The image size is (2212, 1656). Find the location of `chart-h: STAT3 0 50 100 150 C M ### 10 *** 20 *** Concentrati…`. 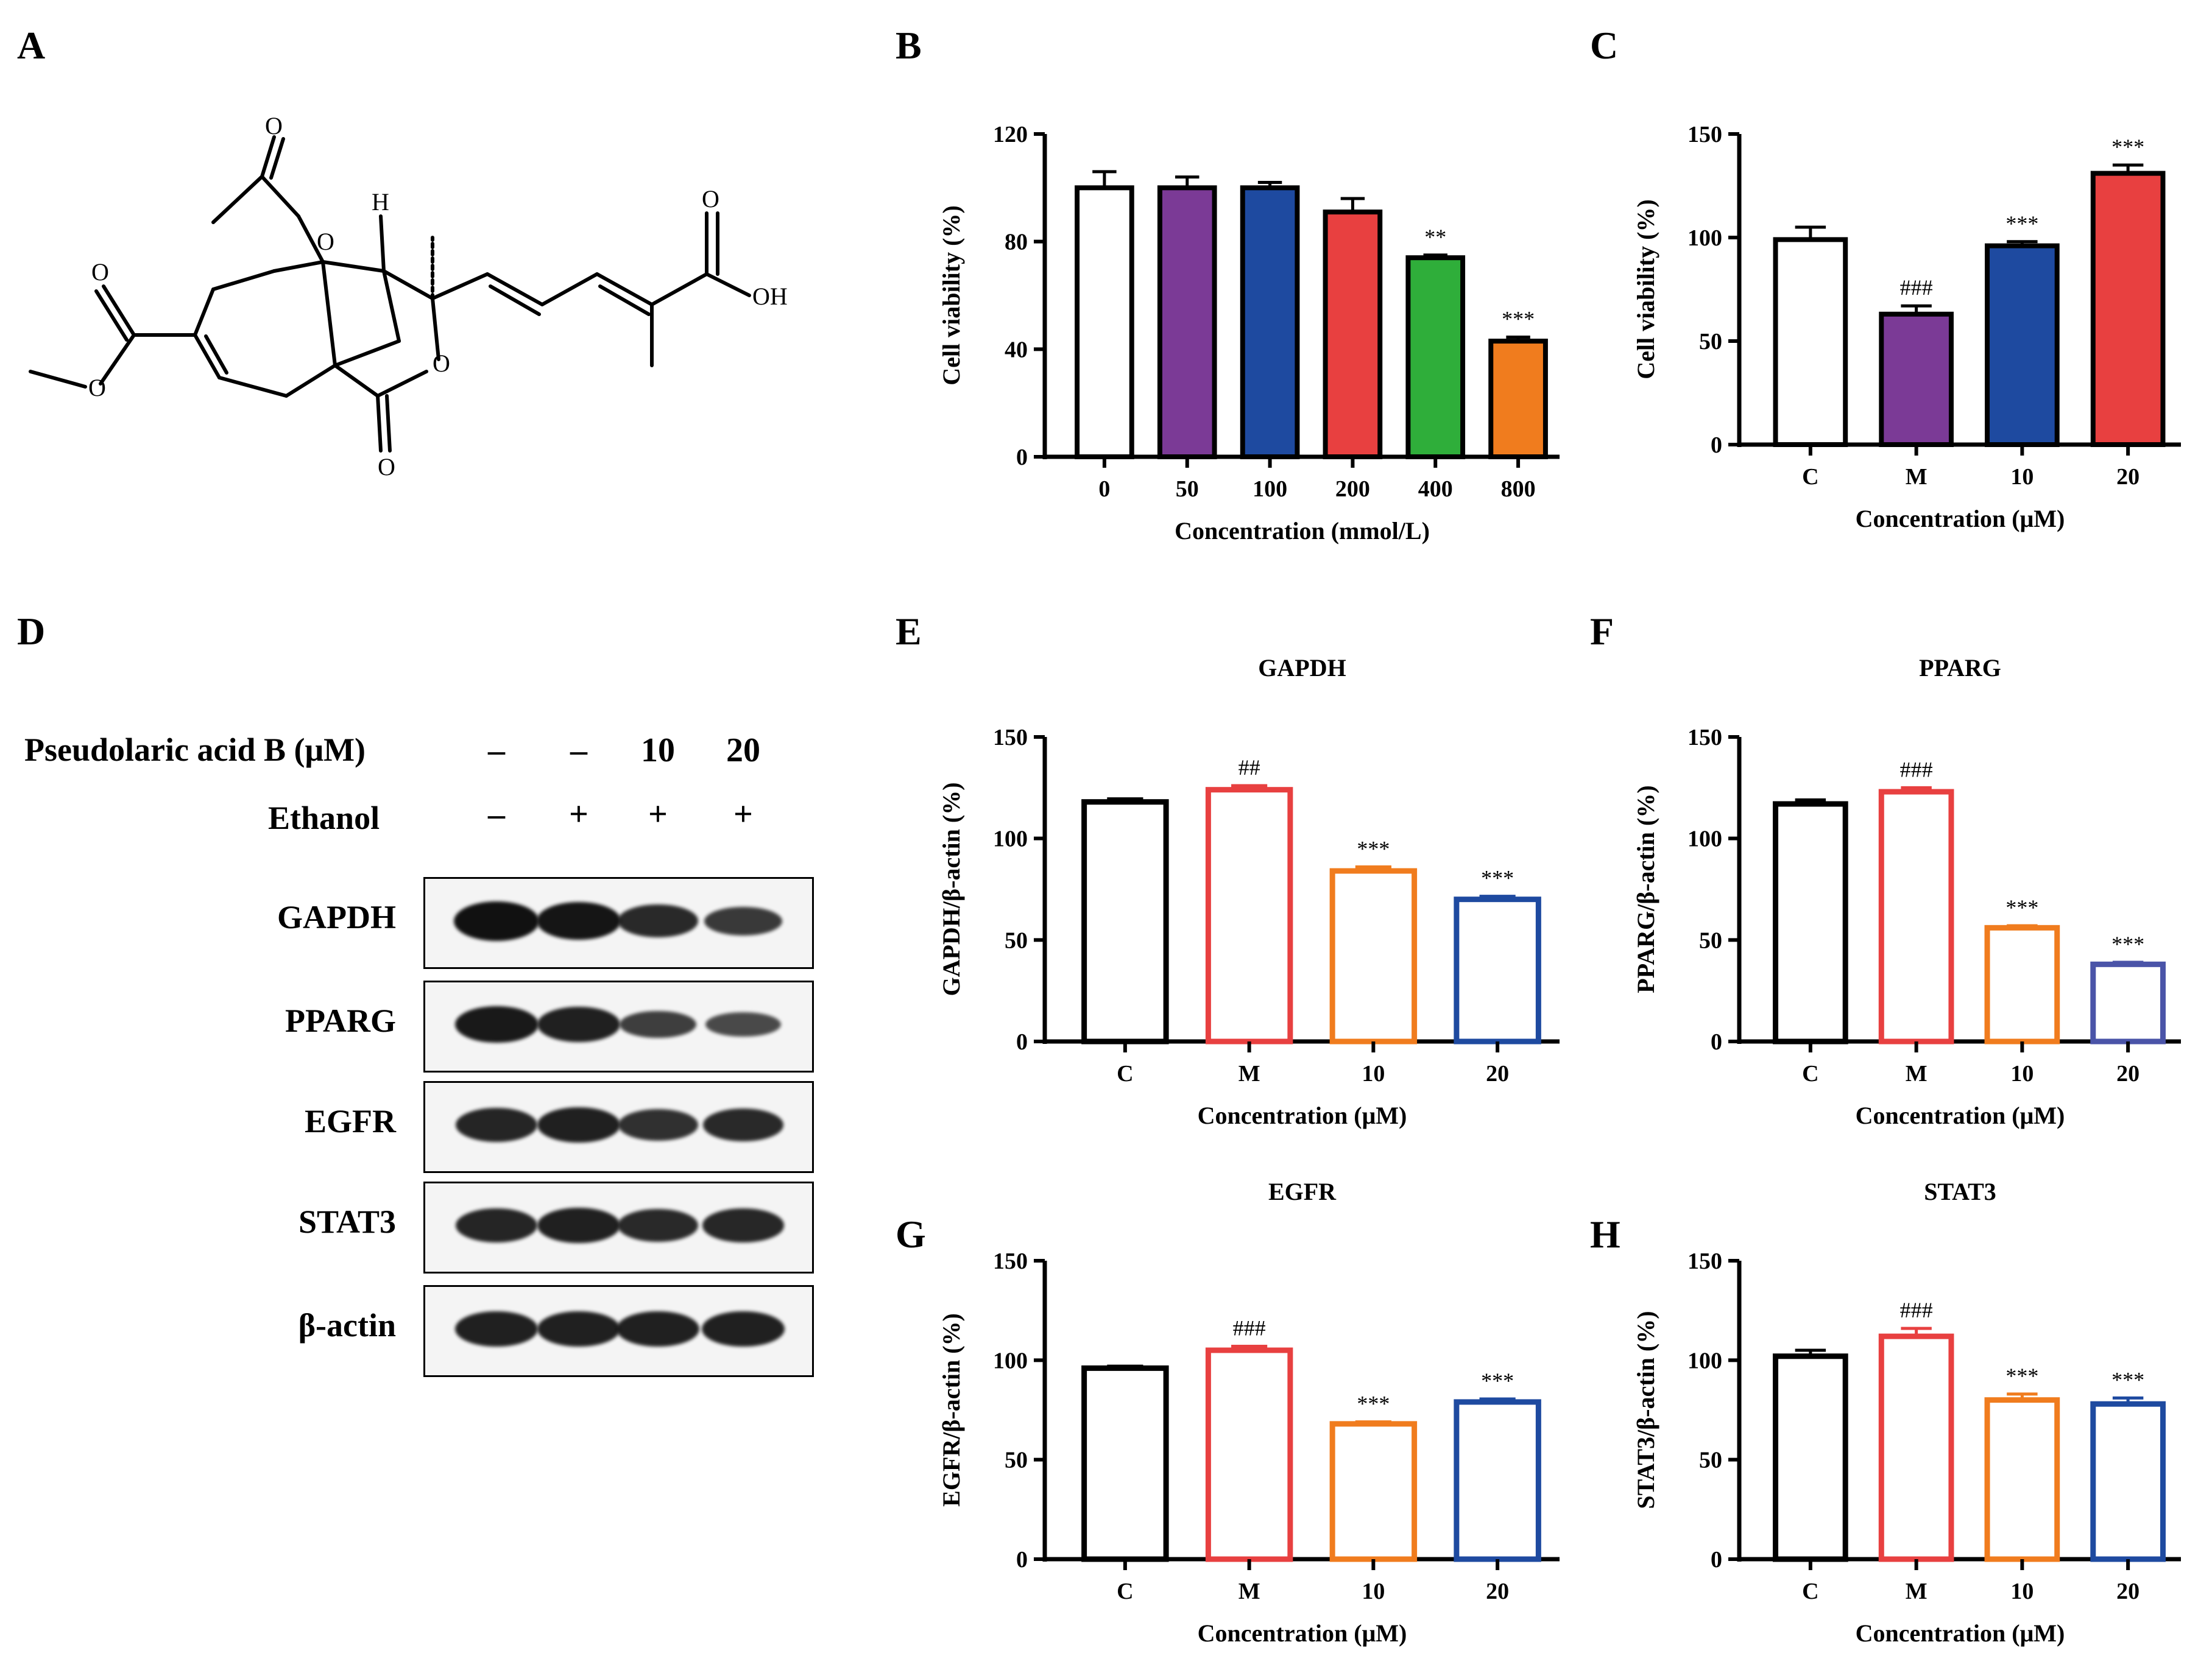

chart-h: STAT3 0 50 100 150 C M ### 10 *** 20 *** Concentrati… is located at coordinates (1906, 1410).